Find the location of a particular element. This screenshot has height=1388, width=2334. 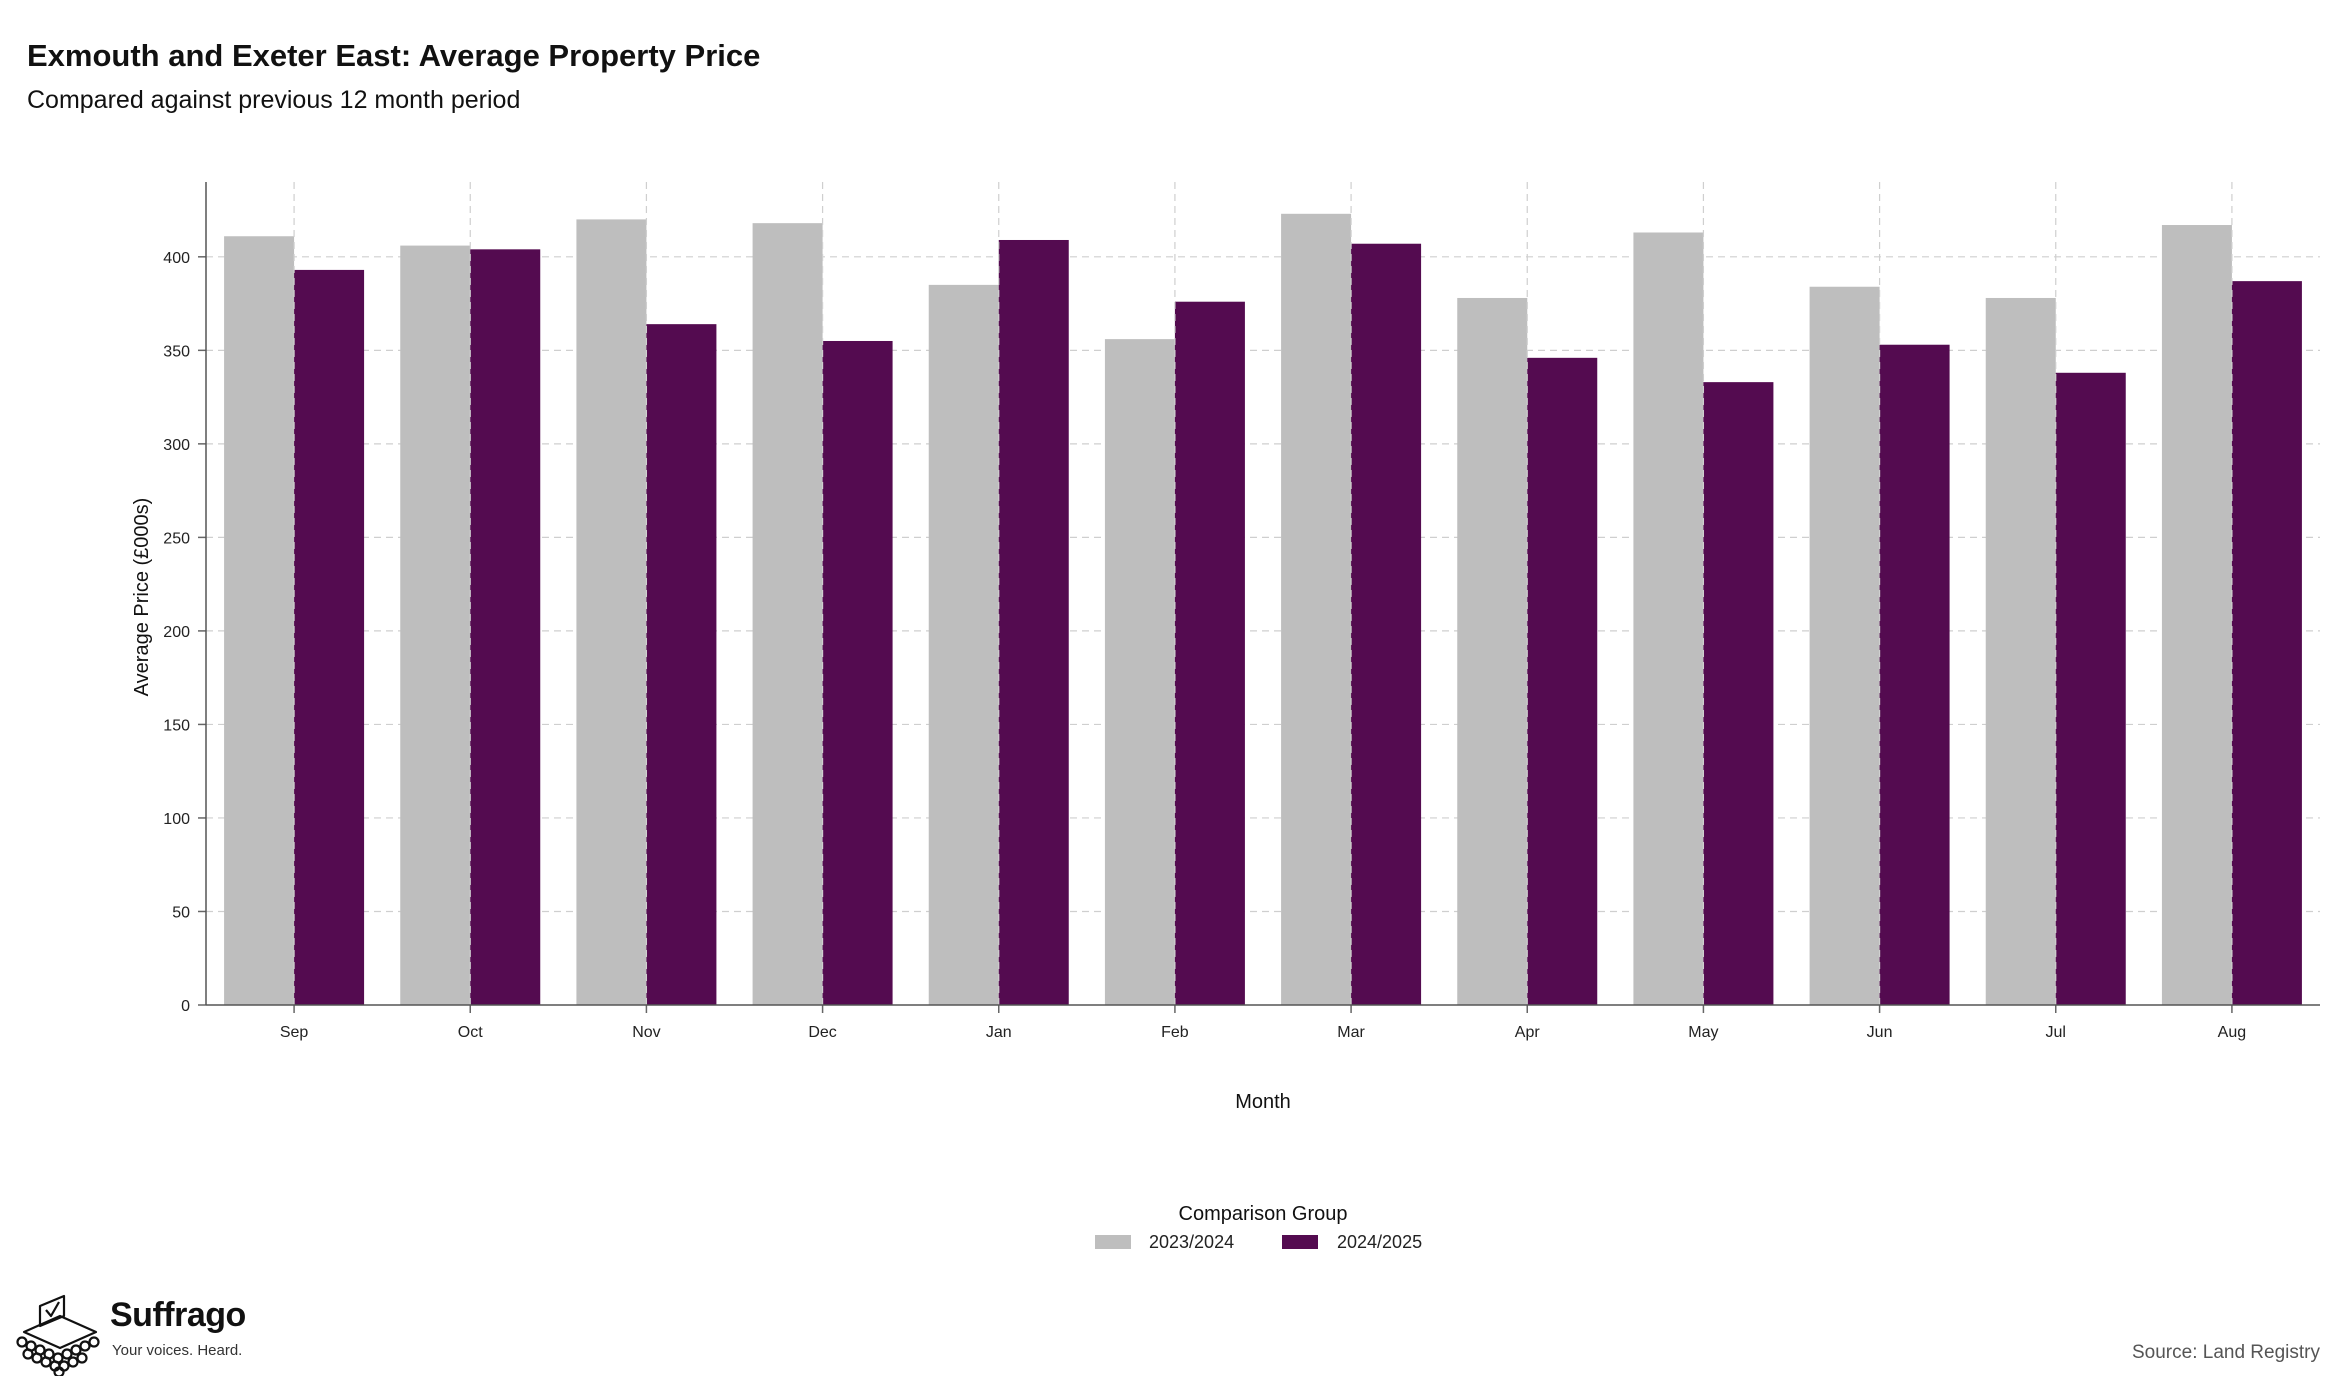

bar-2024-2025-jan is located at coordinates (1033, 622).